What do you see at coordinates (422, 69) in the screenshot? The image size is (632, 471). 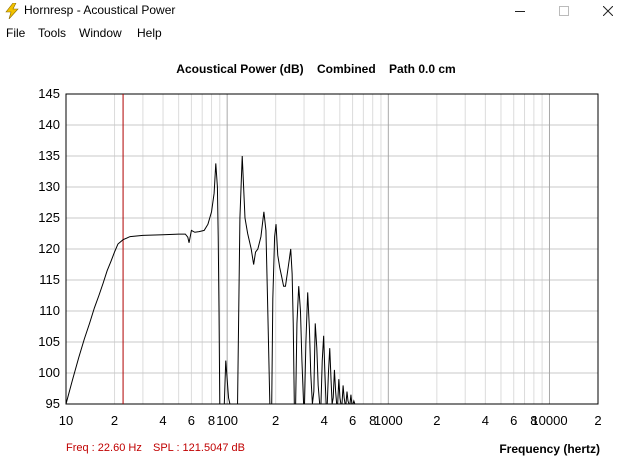 I see `chart-title-path: Path 0.0 cm` at bounding box center [422, 69].